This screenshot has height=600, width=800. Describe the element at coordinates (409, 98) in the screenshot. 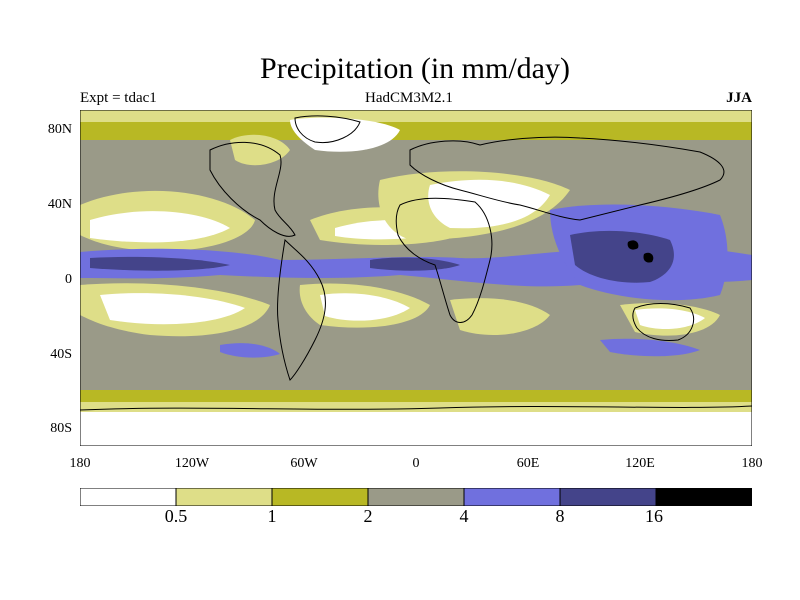

I see `model-label: HadCM3M2.1` at that location.